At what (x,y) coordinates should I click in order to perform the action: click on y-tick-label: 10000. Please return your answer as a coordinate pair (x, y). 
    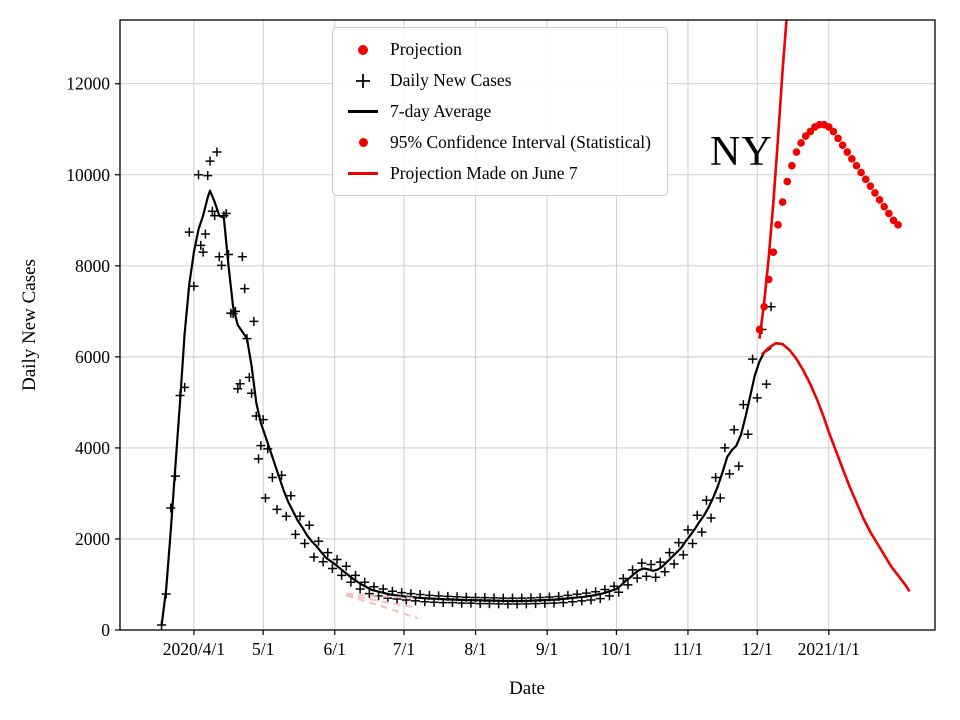
    Looking at the image, I should click on (88, 175).